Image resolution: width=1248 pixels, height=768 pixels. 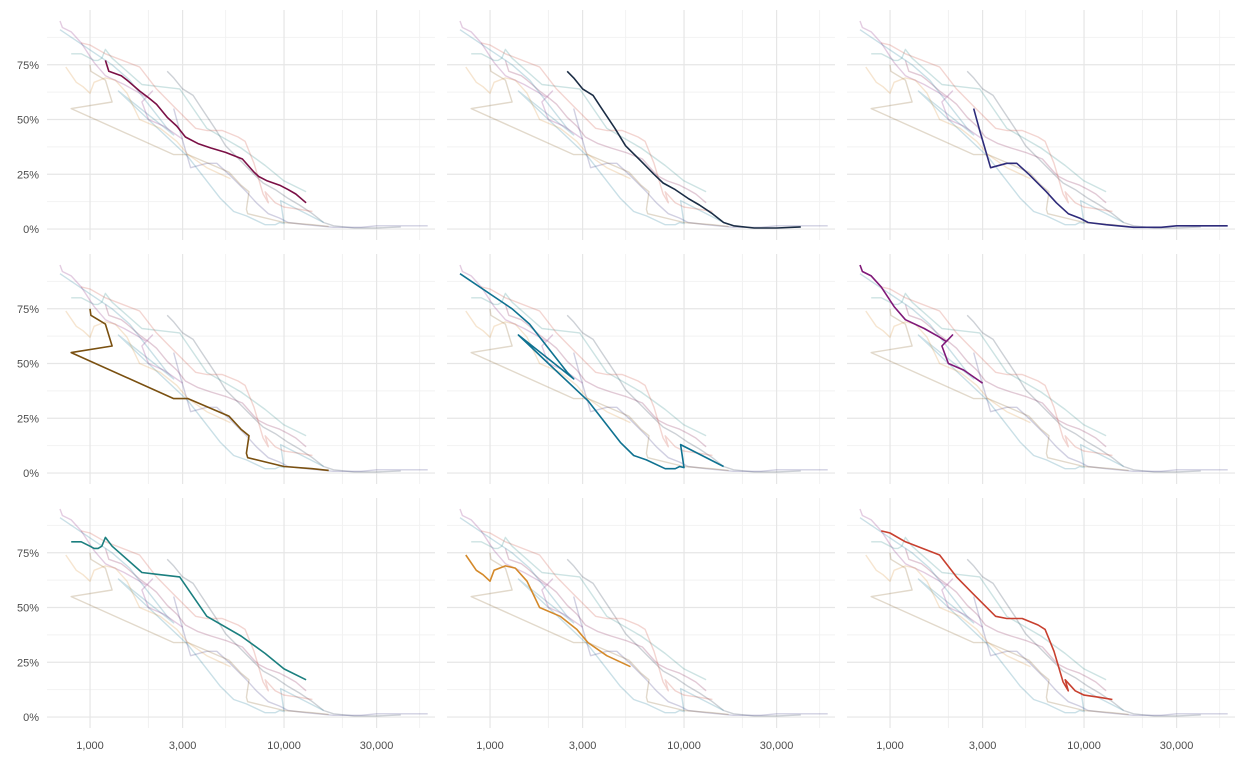 I want to click on panel-1: 0% 25% 50% 75%, so click(x=226, y=125).